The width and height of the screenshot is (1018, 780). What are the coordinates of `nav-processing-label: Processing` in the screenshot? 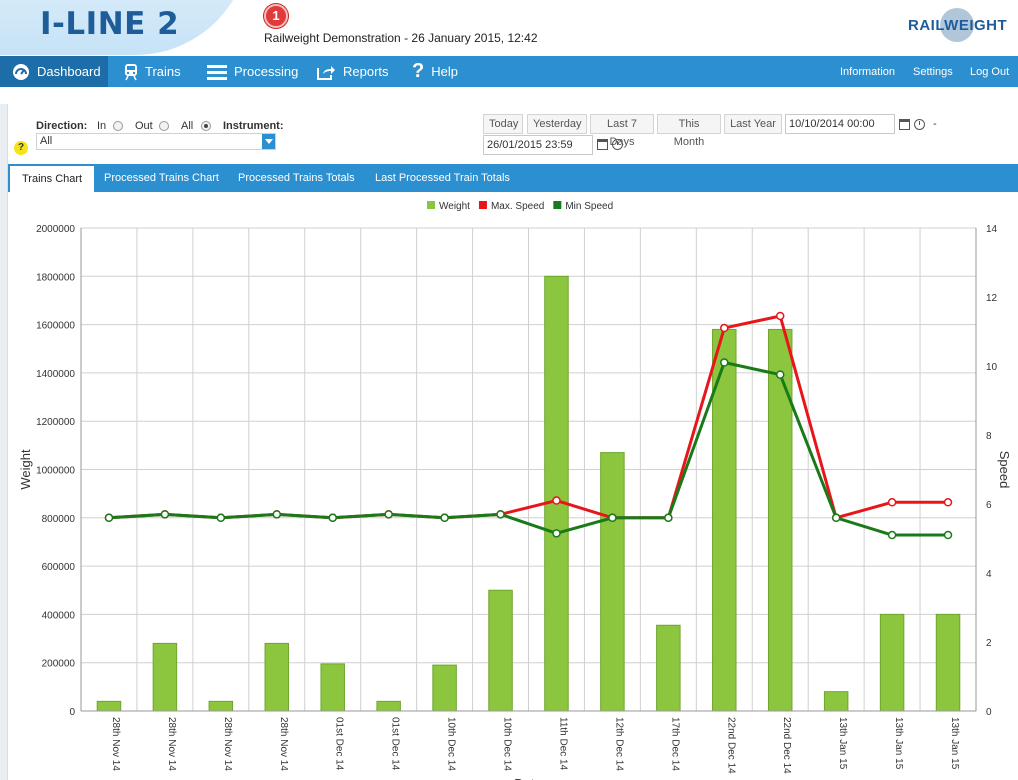 It's located at (266, 71).